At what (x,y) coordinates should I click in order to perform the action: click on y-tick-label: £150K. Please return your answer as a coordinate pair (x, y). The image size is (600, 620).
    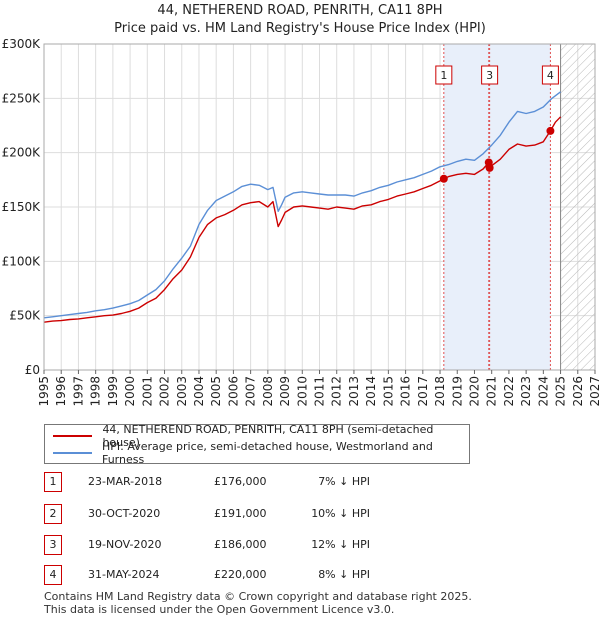
    Looking at the image, I should click on (22, 207).